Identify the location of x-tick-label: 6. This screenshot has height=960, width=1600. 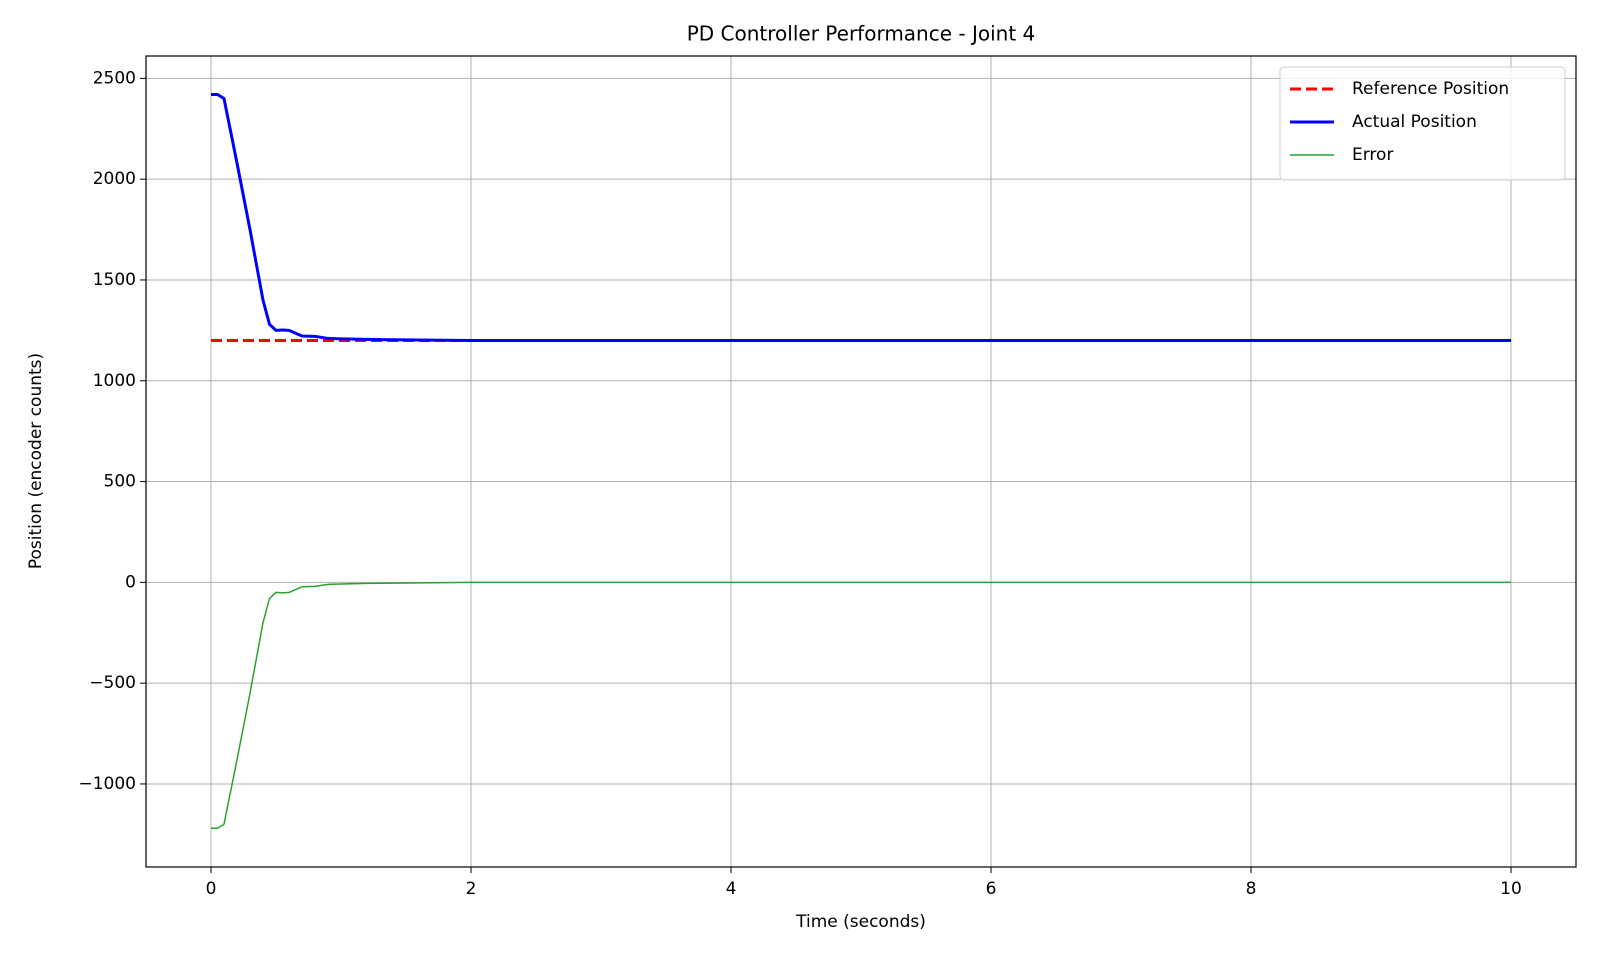
(991, 889).